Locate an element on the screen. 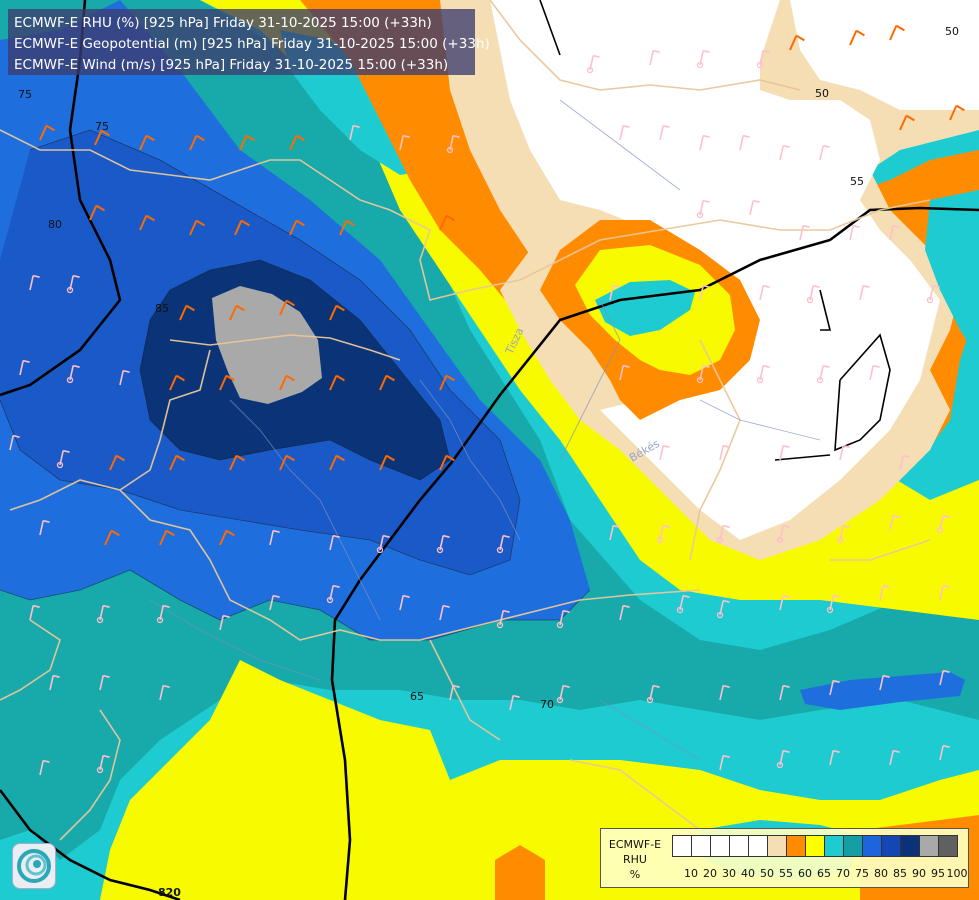 The width and height of the screenshot is (979, 900). legend-tick-label: 20 is located at coordinates (710, 873).